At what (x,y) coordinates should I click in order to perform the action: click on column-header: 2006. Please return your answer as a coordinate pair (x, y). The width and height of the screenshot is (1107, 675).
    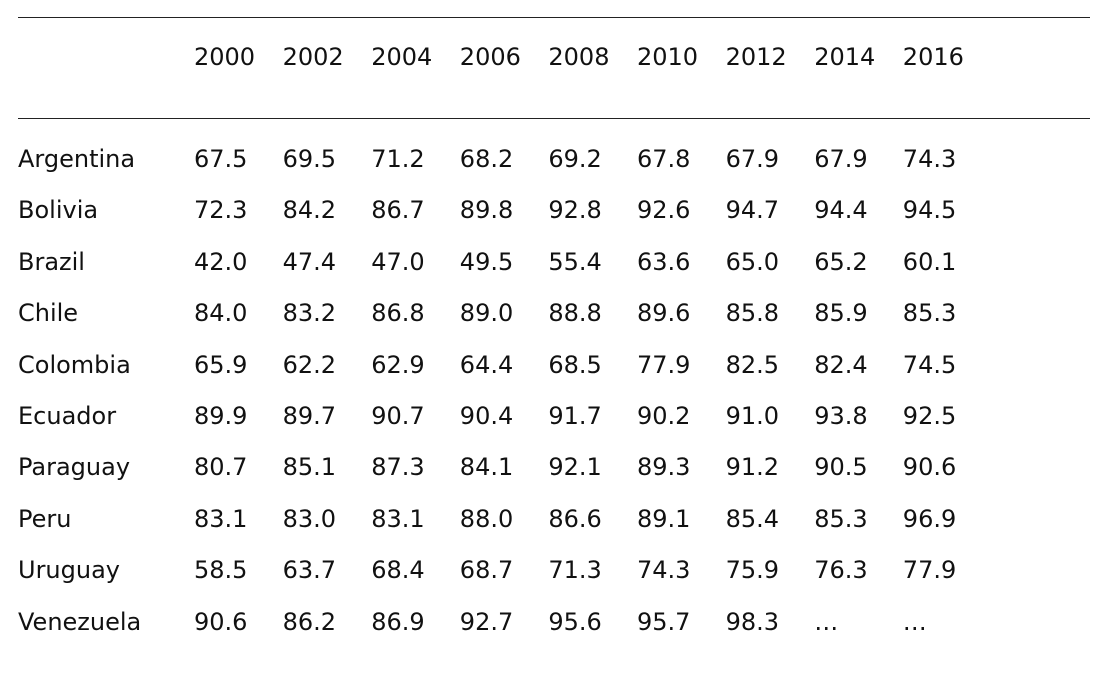
    Looking at the image, I should click on (490, 57).